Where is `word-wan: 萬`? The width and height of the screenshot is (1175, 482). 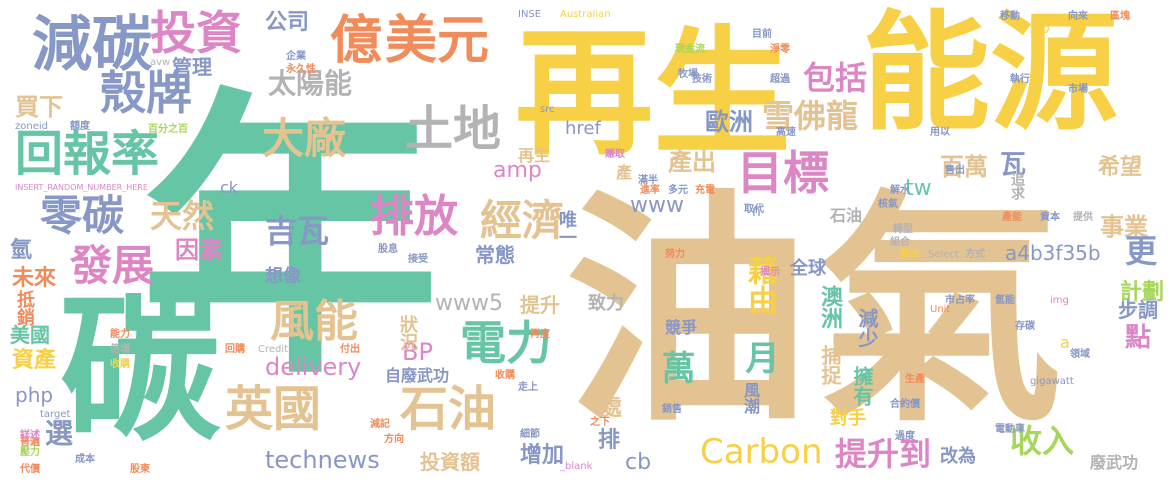 word-wan: 萬 is located at coordinates (675, 367).